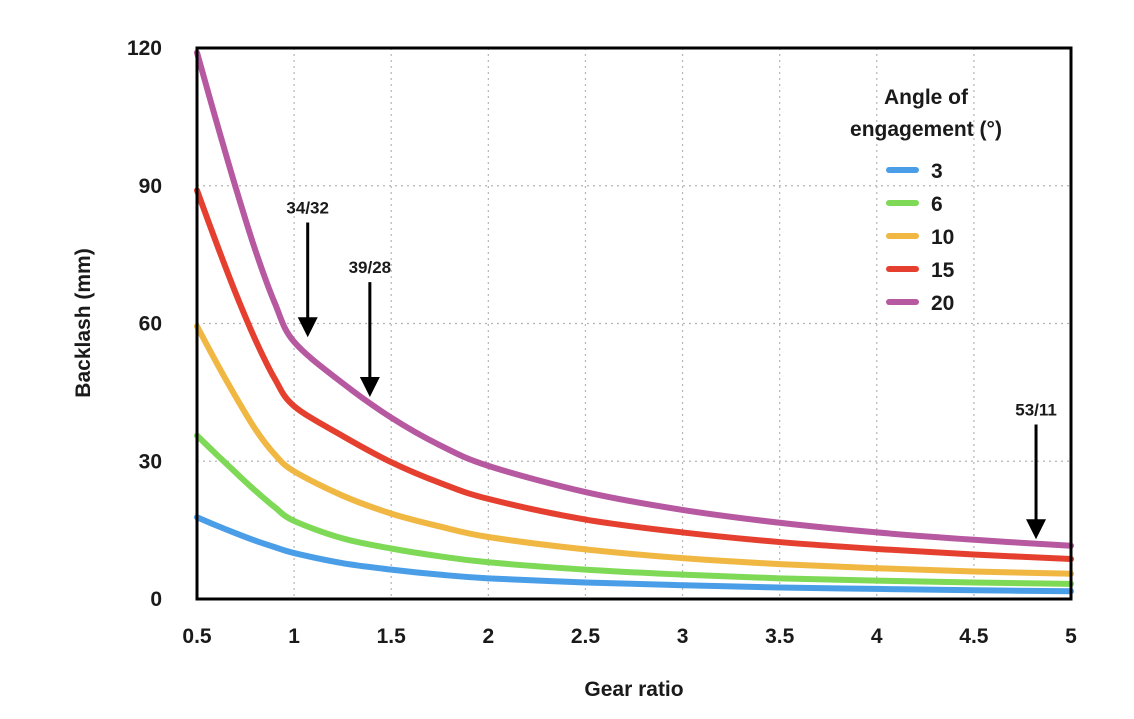  What do you see at coordinates (197, 636) in the screenshot?
I see `x-tick-label: 0.5` at bounding box center [197, 636].